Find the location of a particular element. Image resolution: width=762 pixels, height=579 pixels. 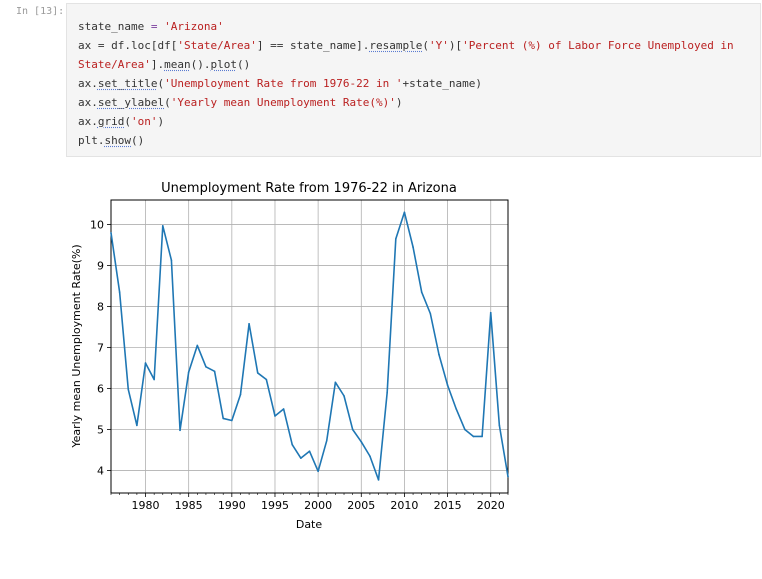

code-token: ) is located at coordinates (161, 121).